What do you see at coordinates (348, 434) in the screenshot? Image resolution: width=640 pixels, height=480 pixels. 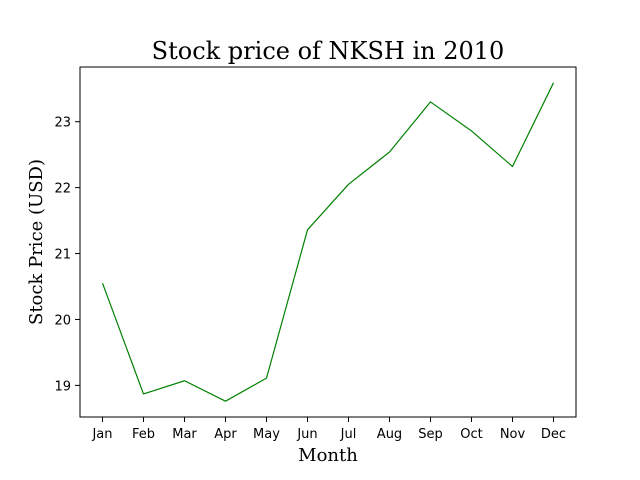 I see `x-tick-label: Jul` at bounding box center [348, 434].